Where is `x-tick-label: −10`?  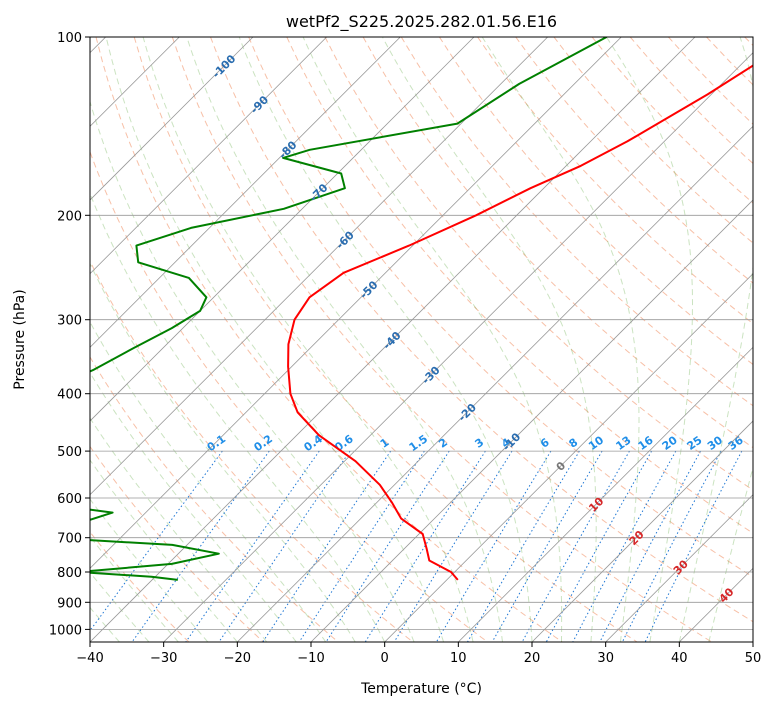 x-tick-label: −10 is located at coordinates (310, 658).